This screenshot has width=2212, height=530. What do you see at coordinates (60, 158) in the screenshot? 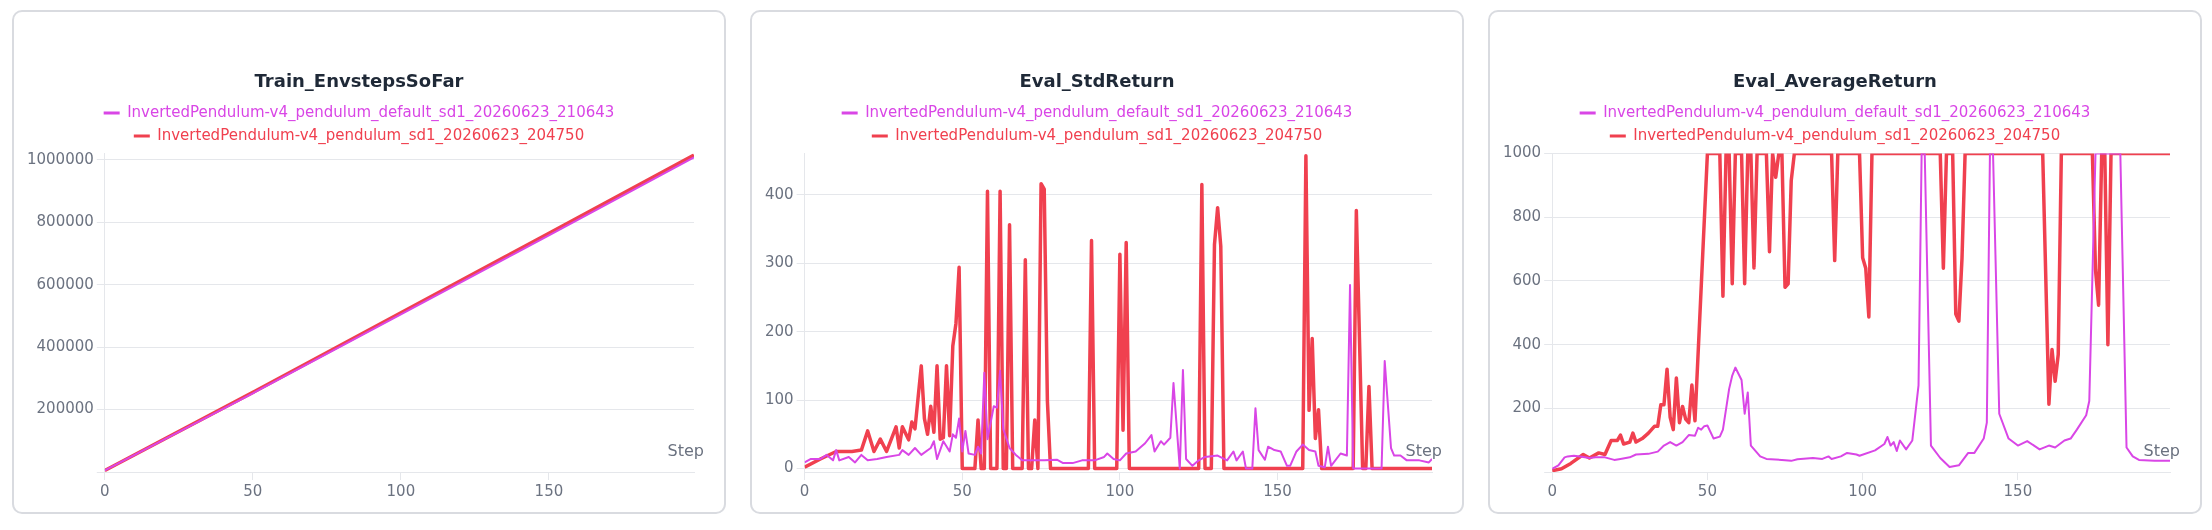
I see `y-tick-label: 1000000` at bounding box center [60, 158].